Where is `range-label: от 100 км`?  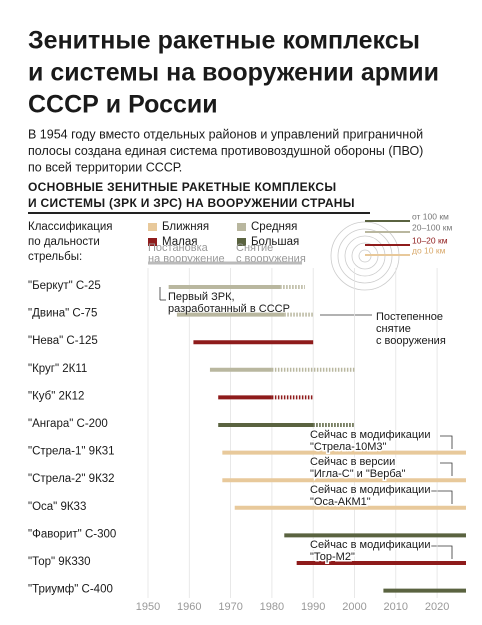
range-label: от 100 км is located at coordinates (430, 216).